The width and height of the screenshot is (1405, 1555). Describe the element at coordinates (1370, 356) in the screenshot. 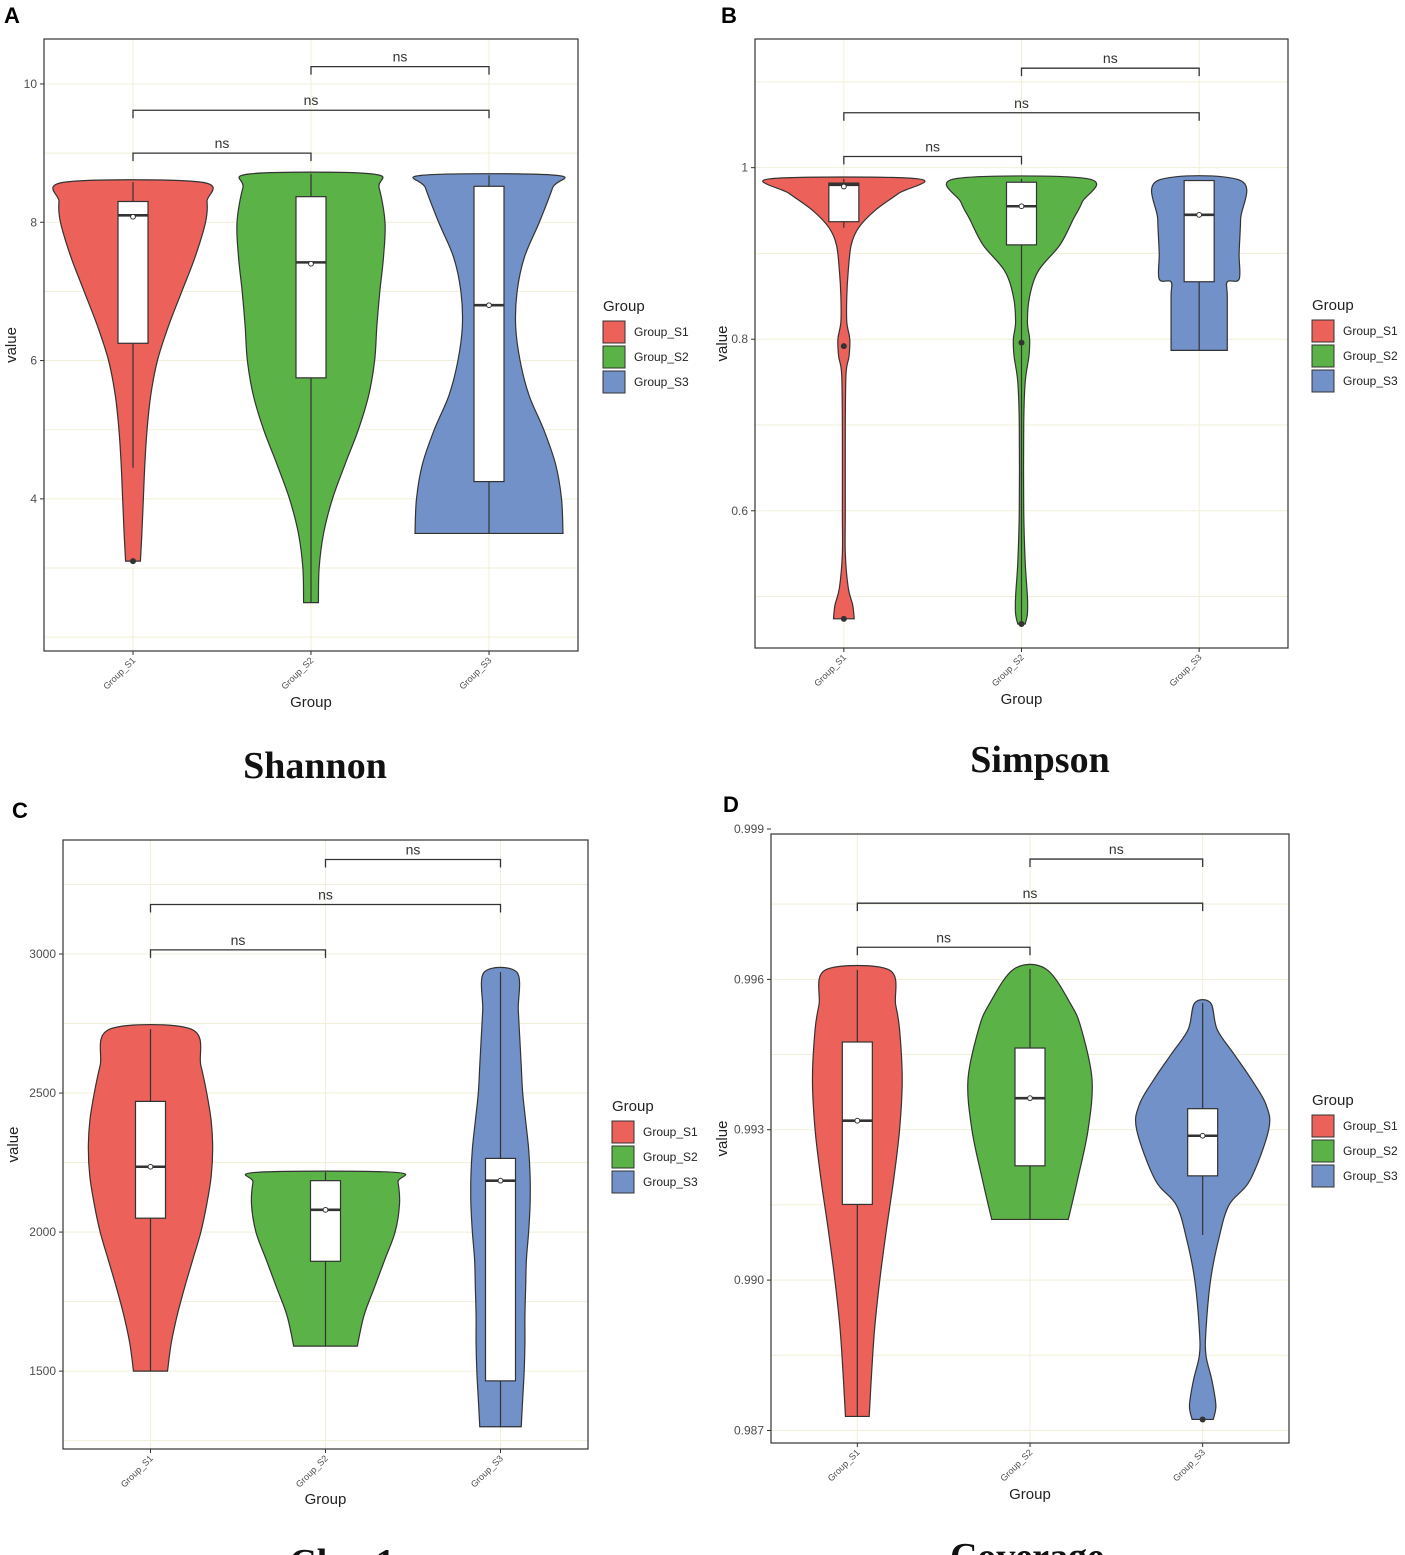

I see `legend-label: Group_S2` at that location.